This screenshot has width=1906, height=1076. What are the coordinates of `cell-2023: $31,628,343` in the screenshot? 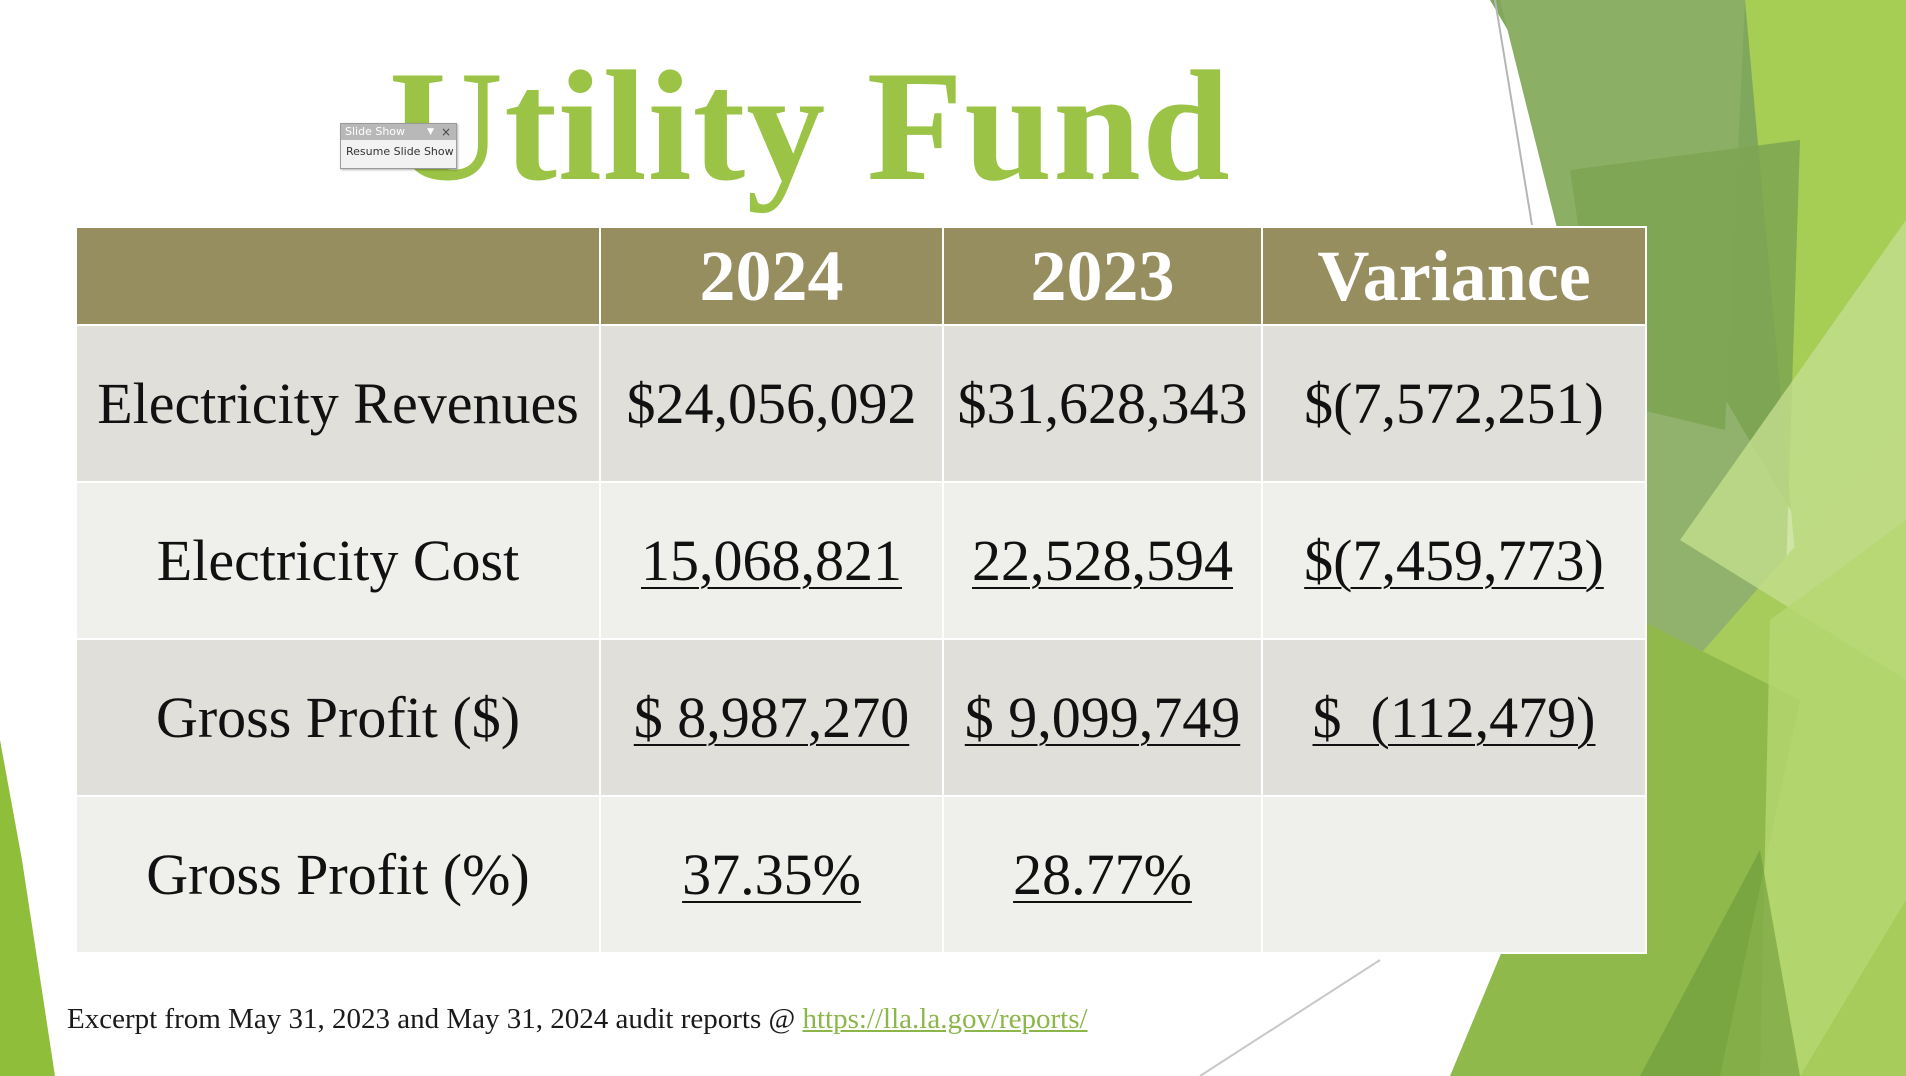 It's located at (1102, 403).